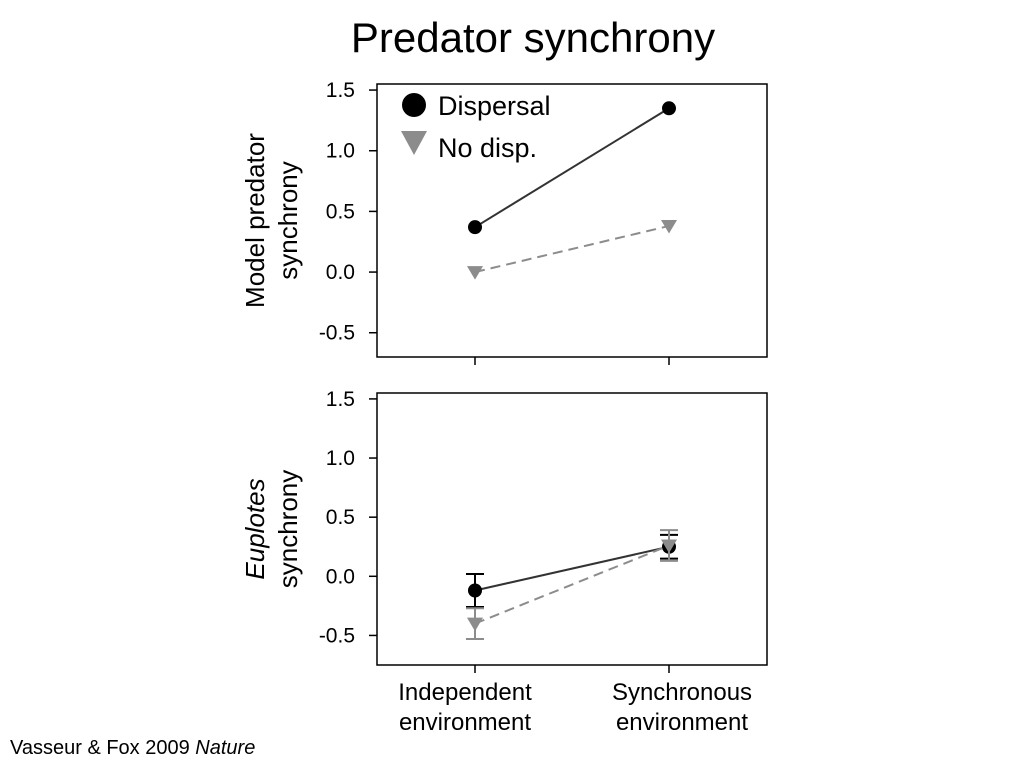  I want to click on legend-marker-no-dispersal, so click(414, 143).